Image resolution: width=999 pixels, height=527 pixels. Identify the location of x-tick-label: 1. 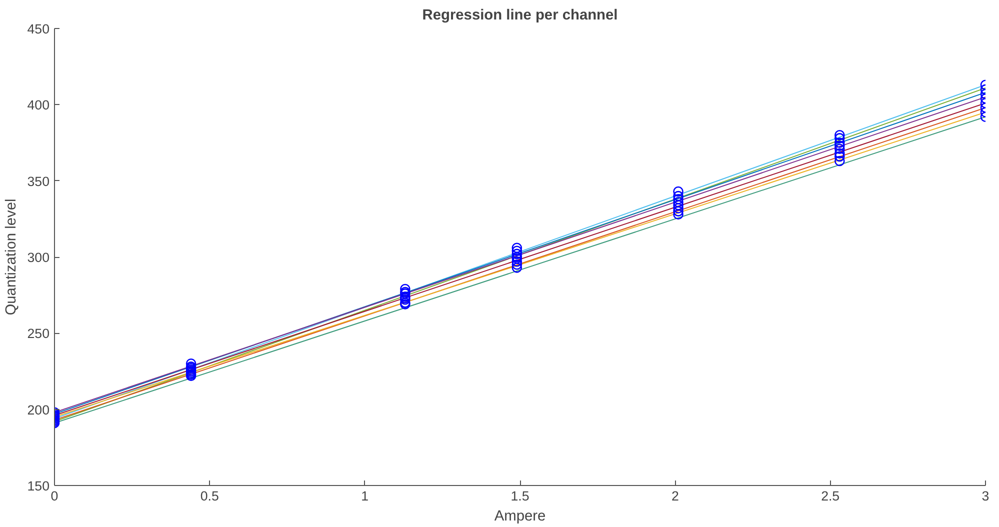
(365, 496).